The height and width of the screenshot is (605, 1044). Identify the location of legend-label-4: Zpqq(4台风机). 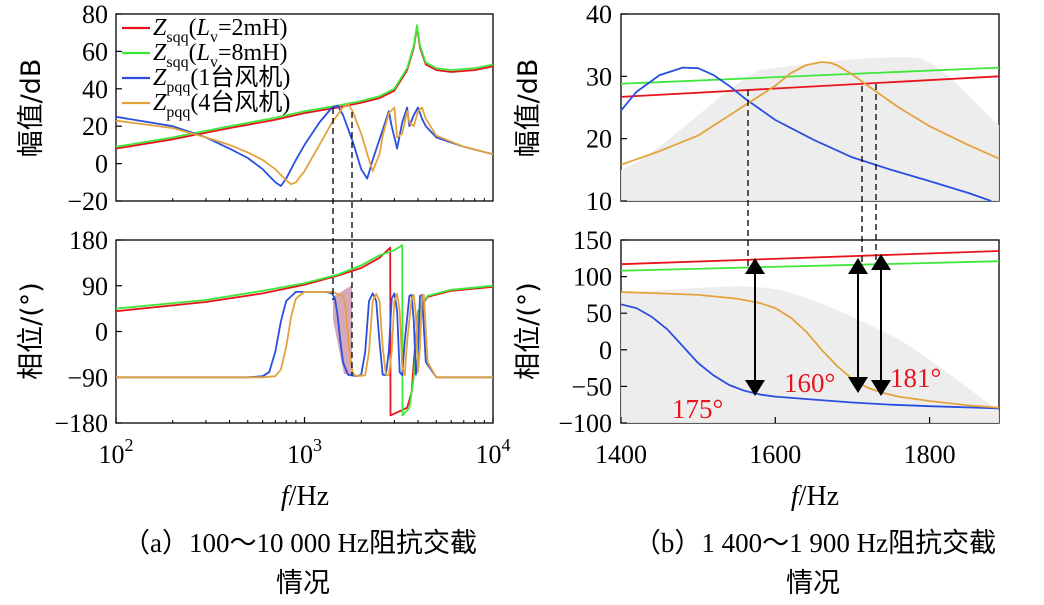
(221, 105).